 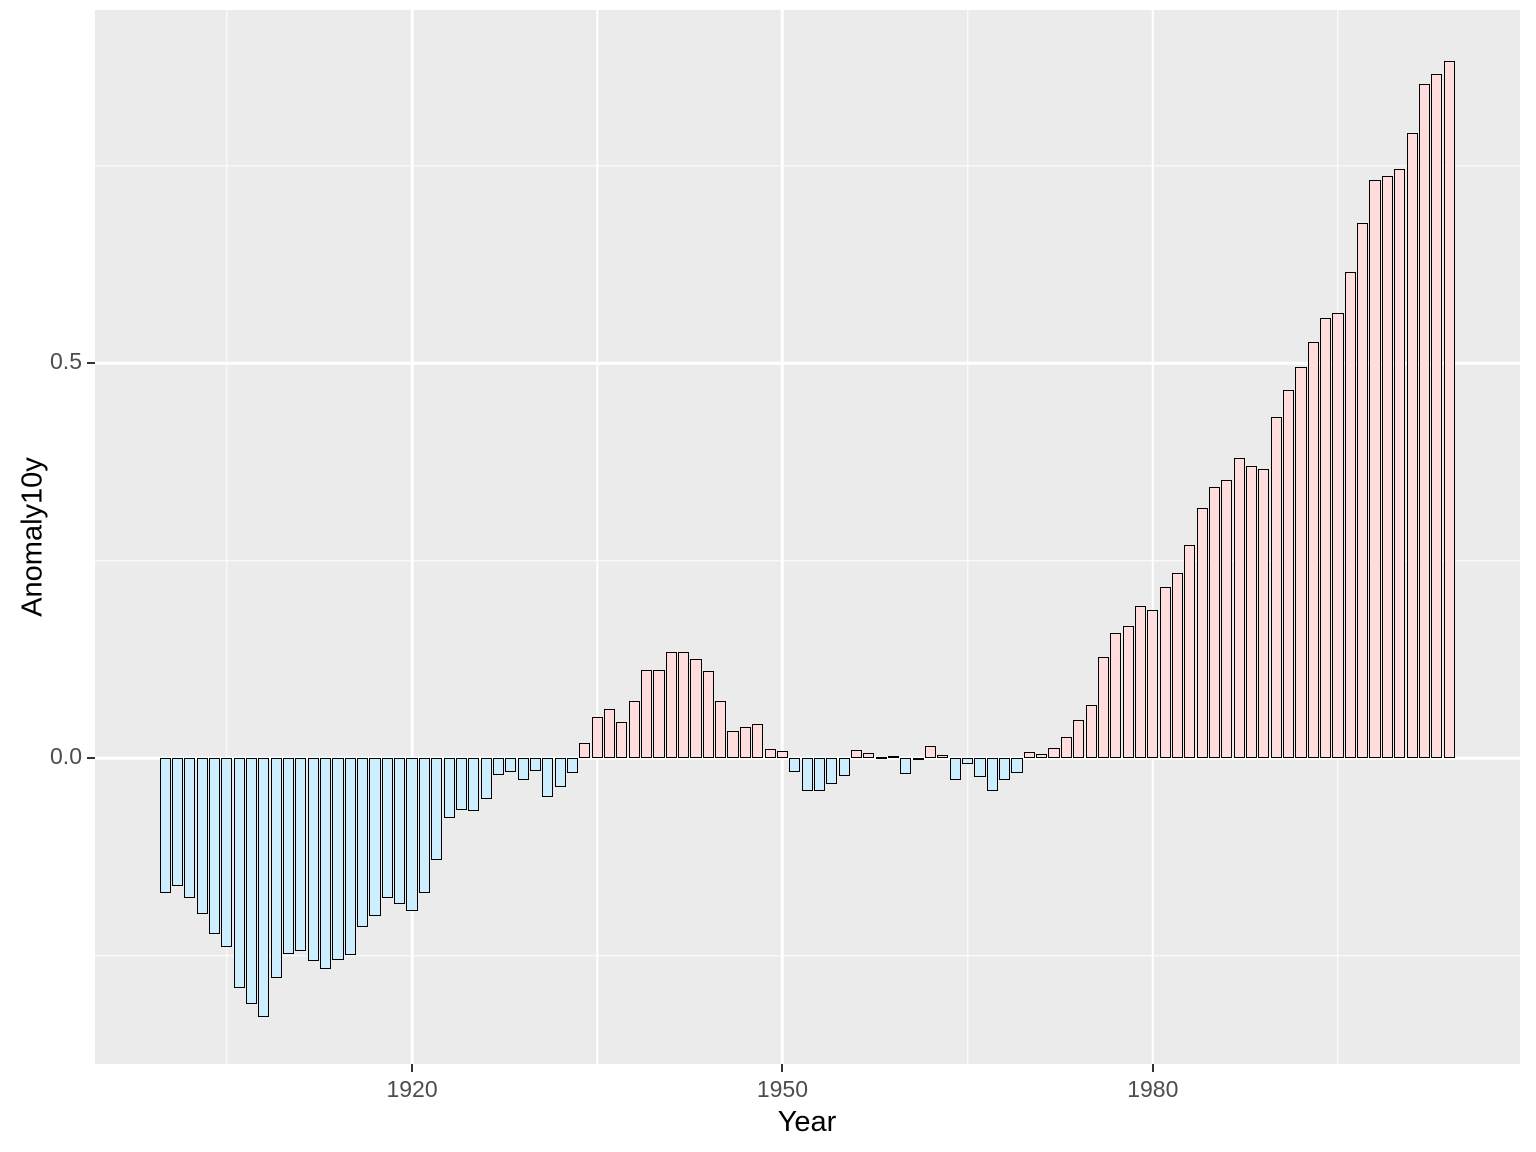 What do you see at coordinates (1017, 766) in the screenshot?
I see `bar-year-1969` at bounding box center [1017, 766].